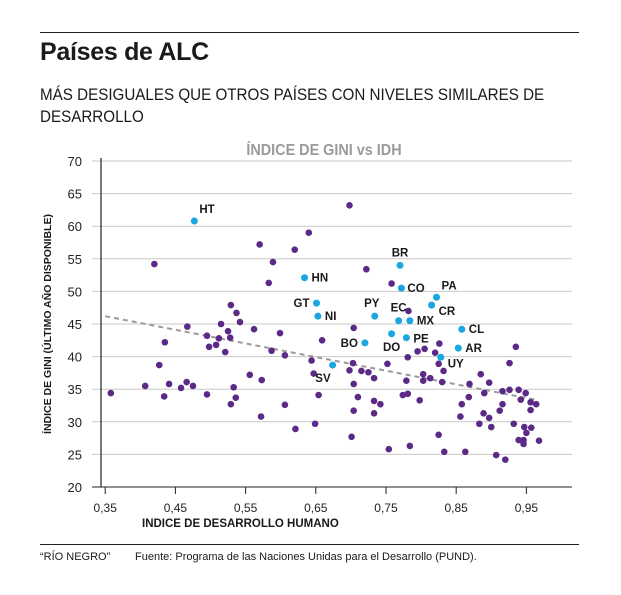 The width and height of the screenshot is (621, 595). What do you see at coordinates (372, 304) in the screenshot?
I see `point-label: PY` at bounding box center [372, 304].